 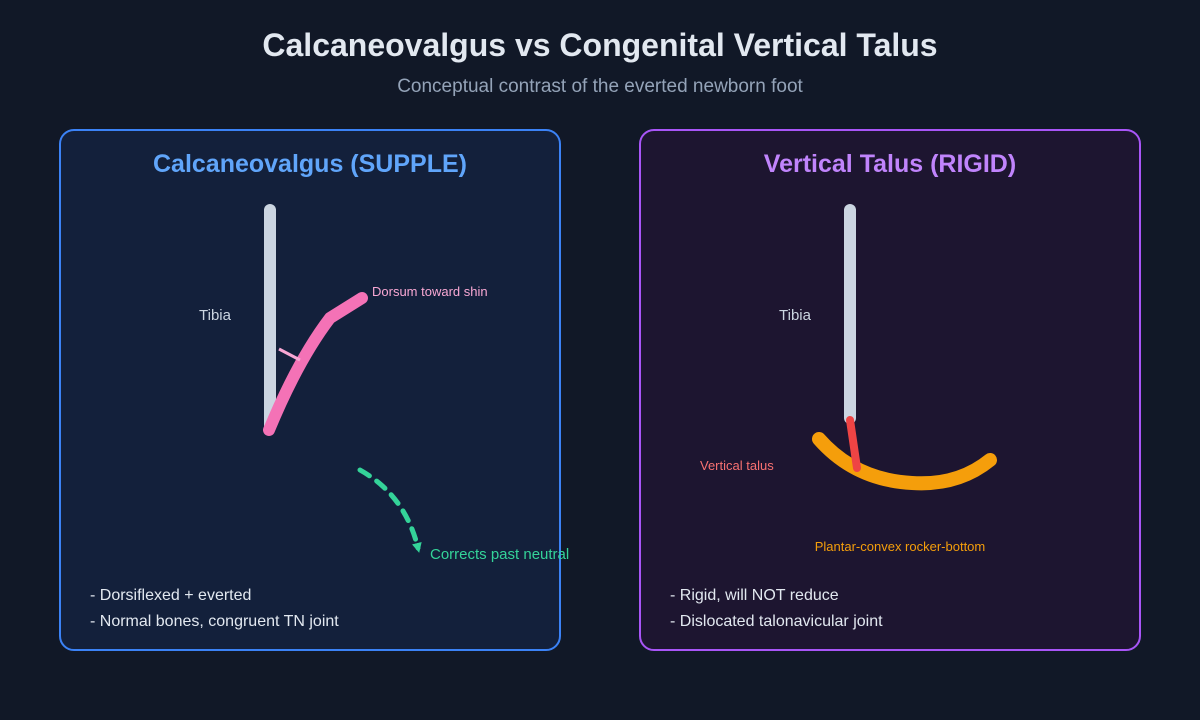 I want to click on correction-label: Corrects past neutral, so click(x=499, y=554).